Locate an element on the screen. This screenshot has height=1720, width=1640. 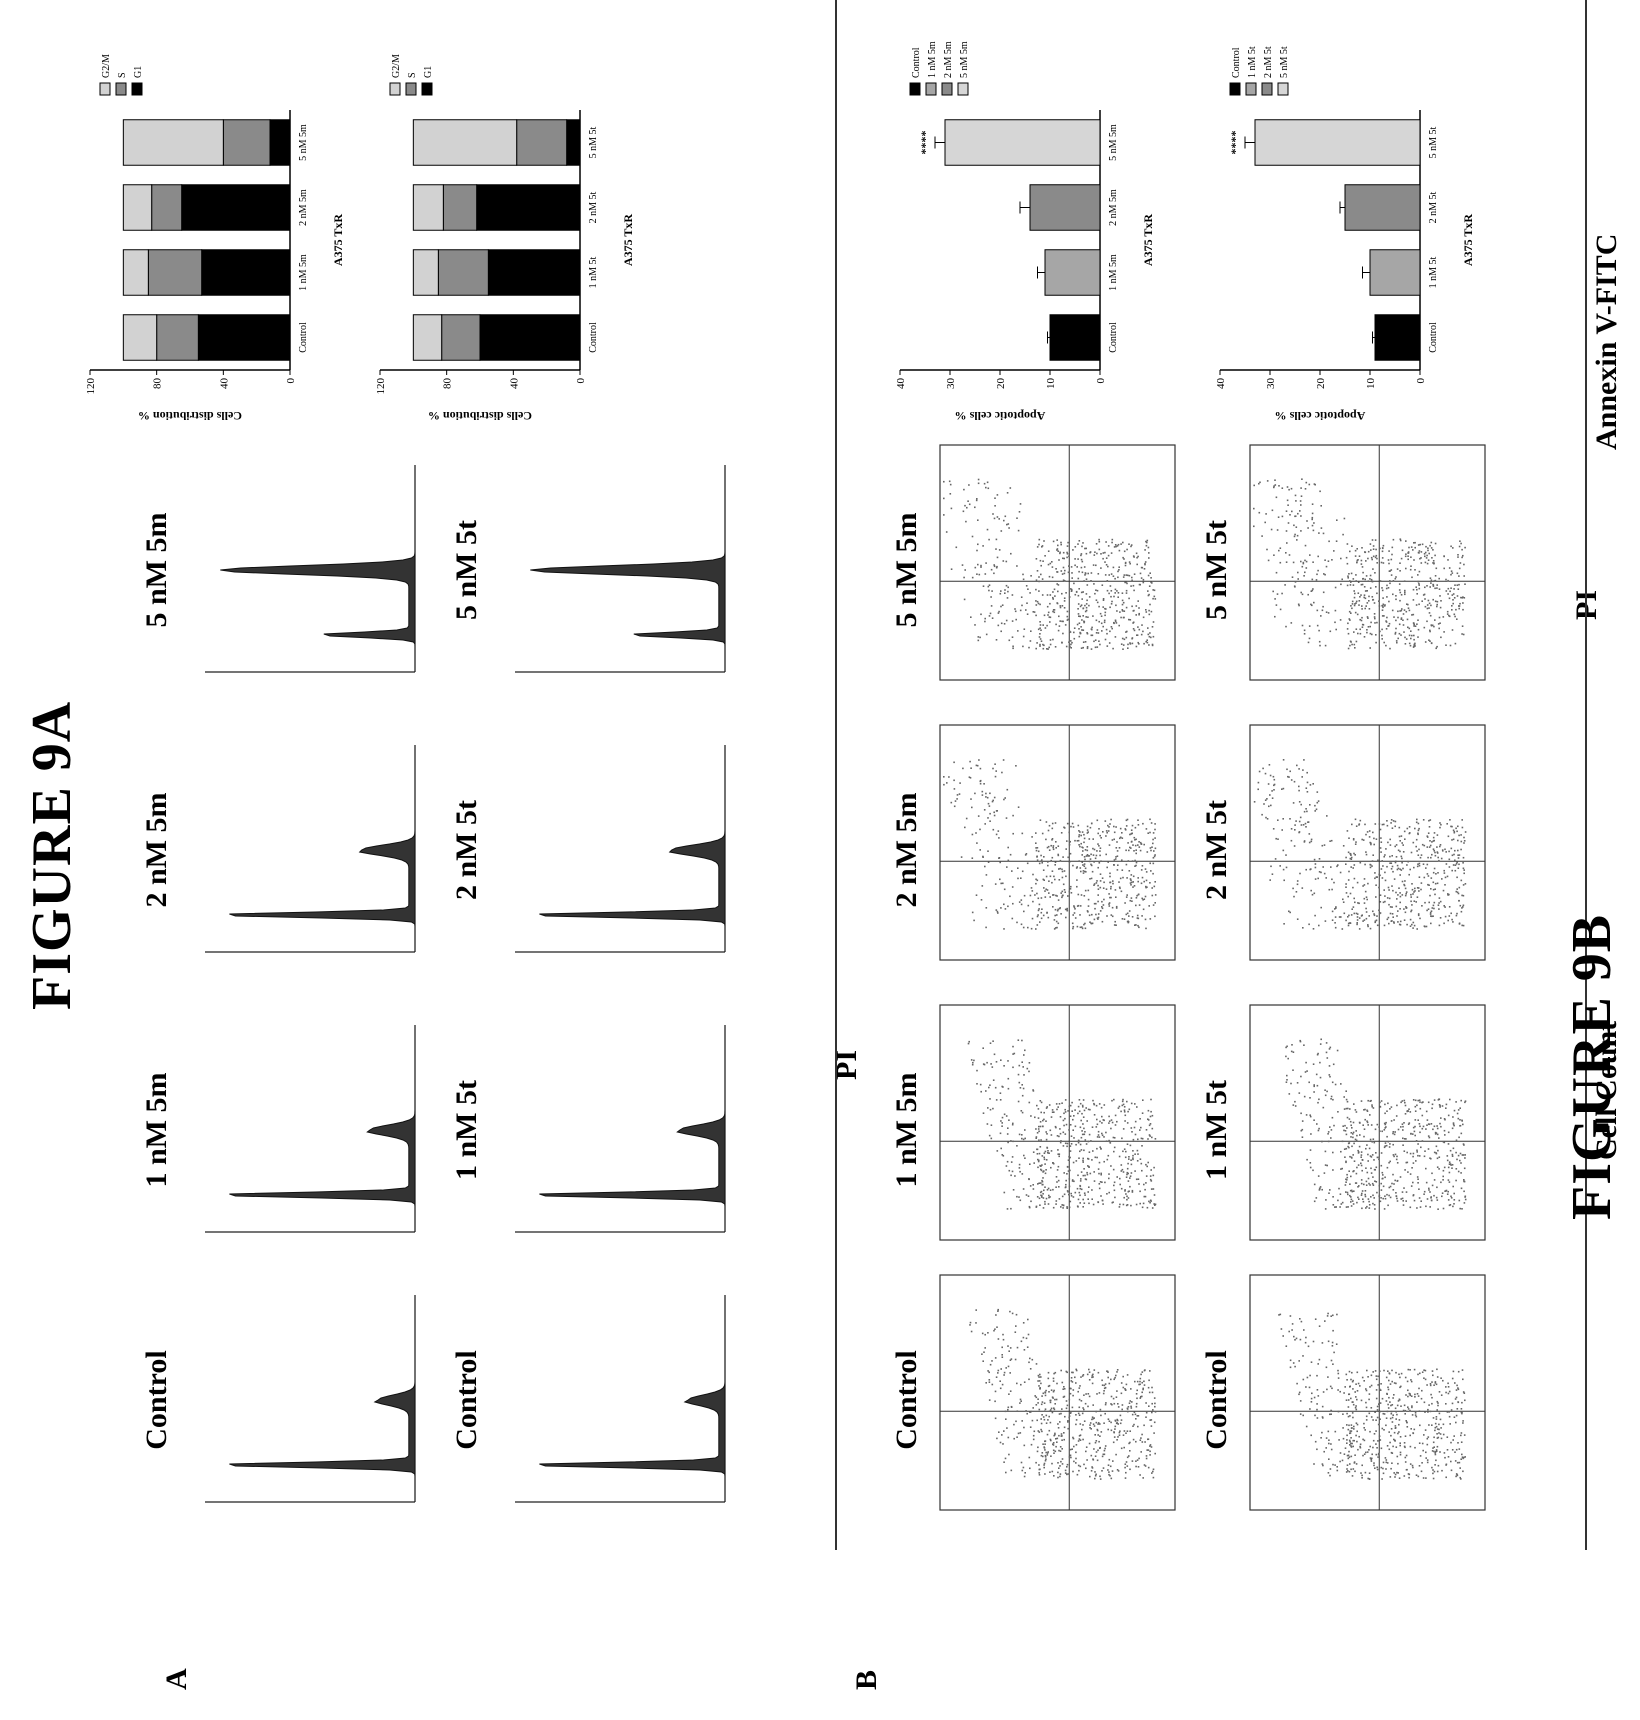
condition-label-b: 1 nM 5t is located at coordinates (1216, 1130).